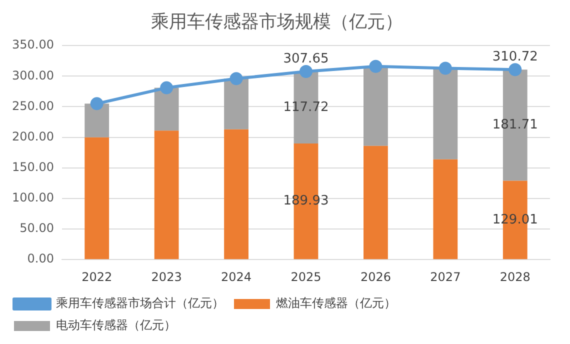 This screenshot has height=344, width=570. What do you see at coordinates (277, 21) in the screenshot?
I see `chart-title: 乘用车传感器市场规模（亿元）` at bounding box center [277, 21].